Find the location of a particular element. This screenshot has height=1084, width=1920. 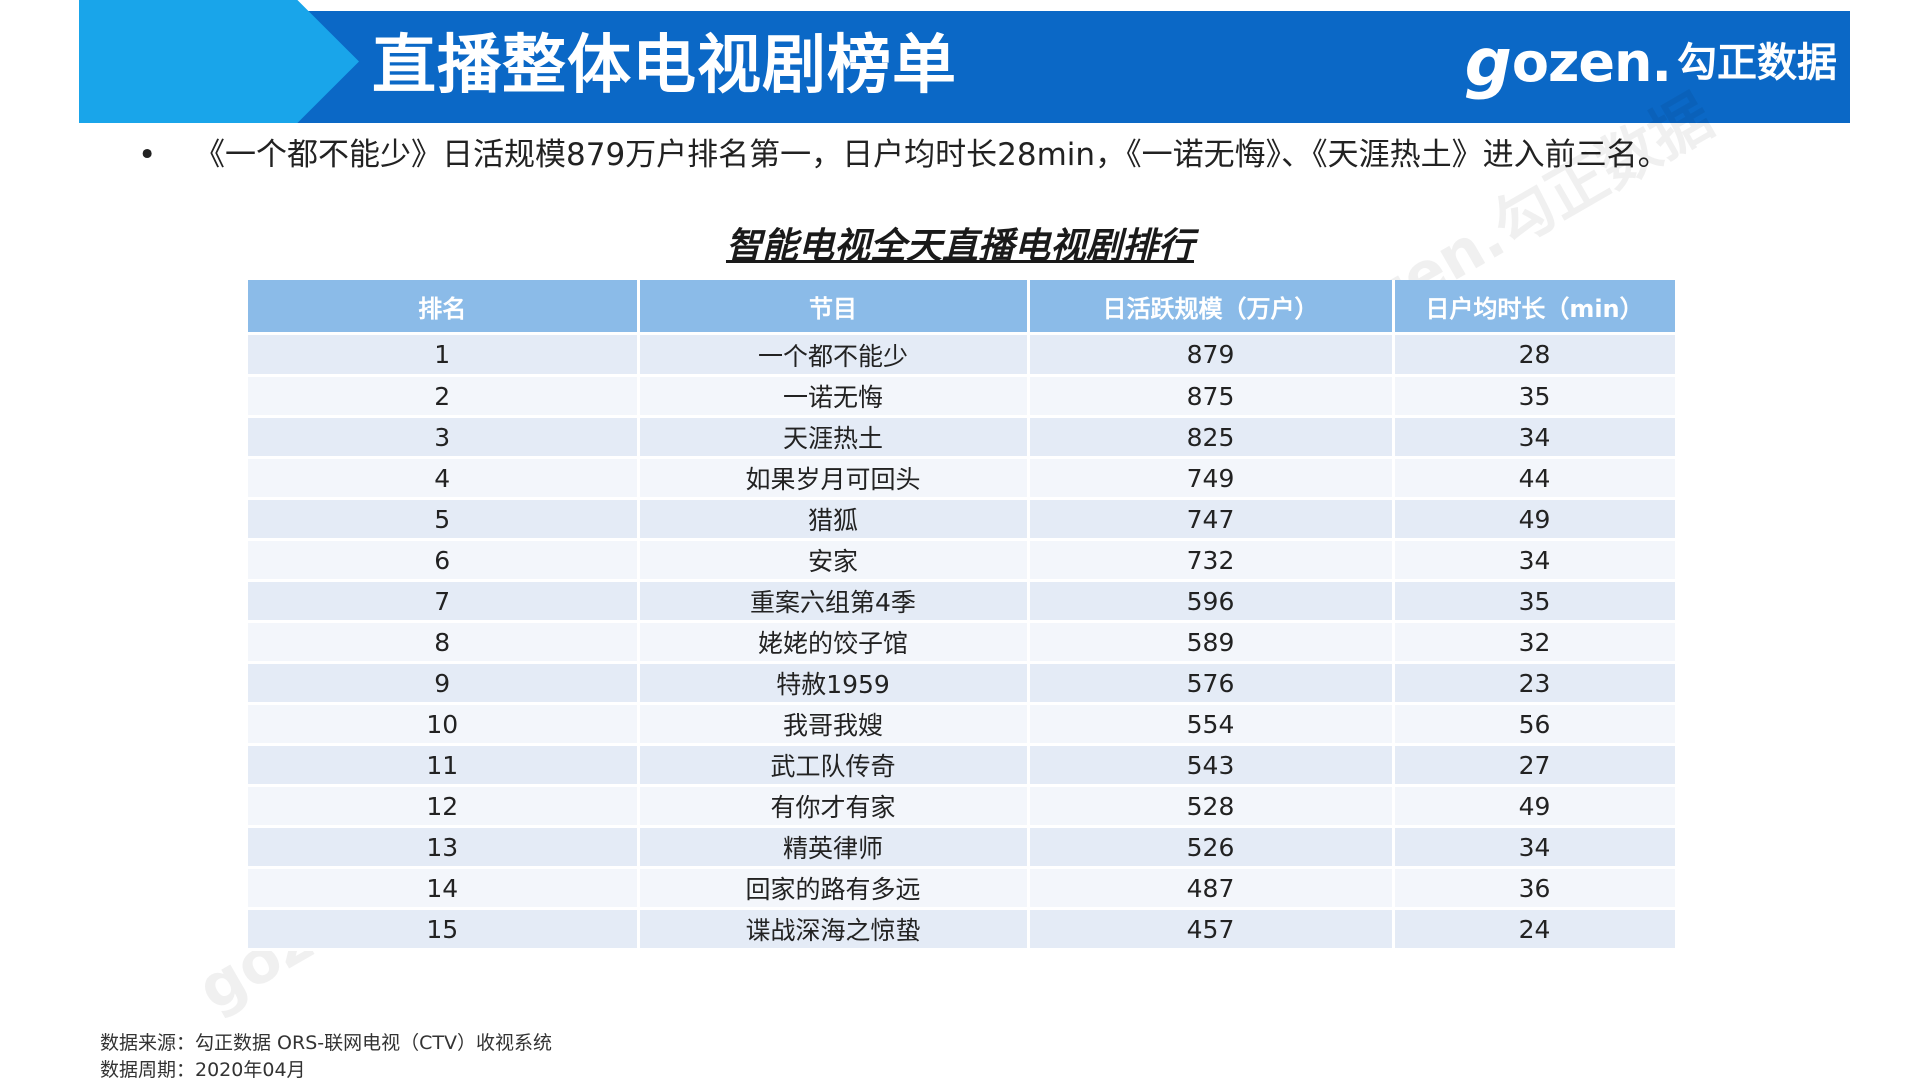

table-row: 4 如果岁月可回头 749 44 is located at coordinates (963, 478).